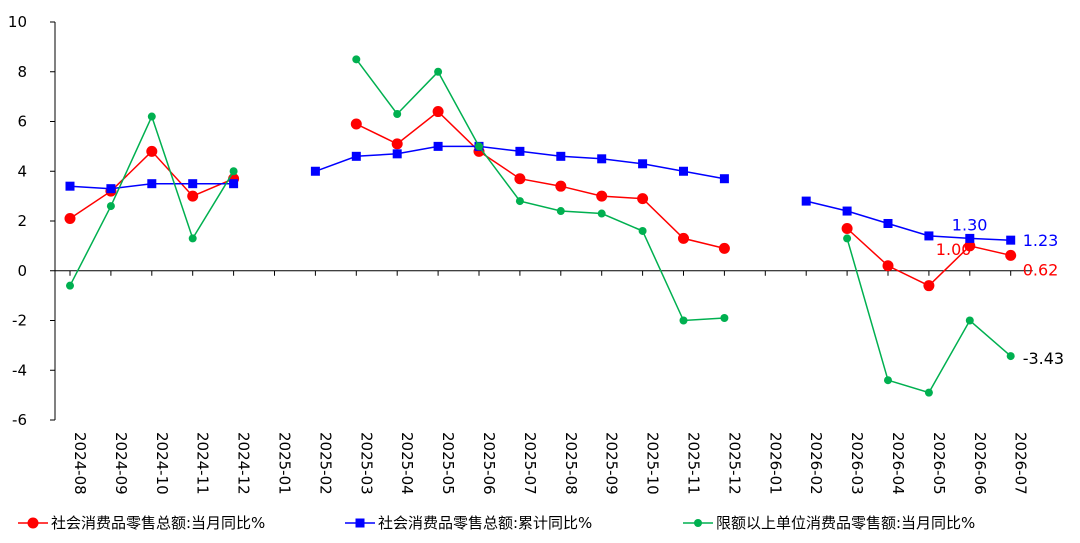 This screenshot has width=1080, height=543. Describe the element at coordinates (980, 463) in the screenshot. I see `x-tick-label: 2026-06` at that location.